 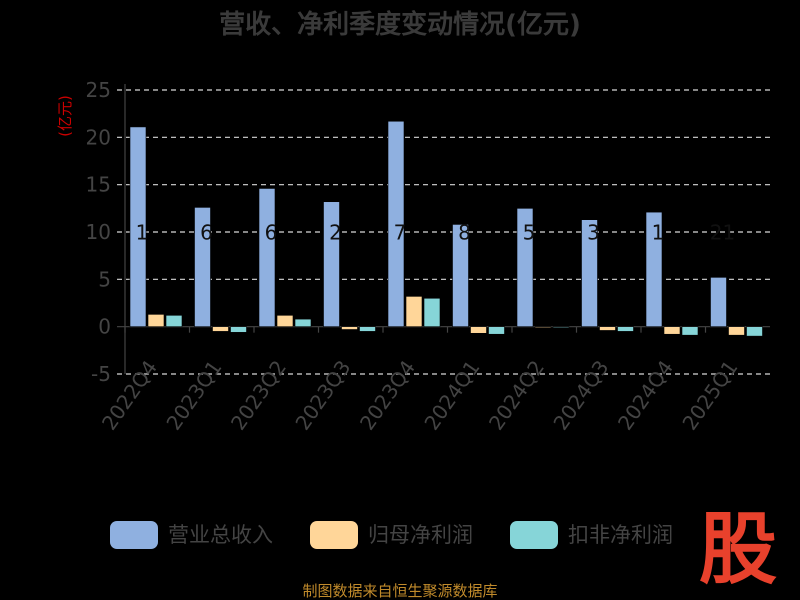 What do you see at coordinates (451, 395) in the screenshot?
I see `x-tick-label: 2024Q1` at bounding box center [451, 395].